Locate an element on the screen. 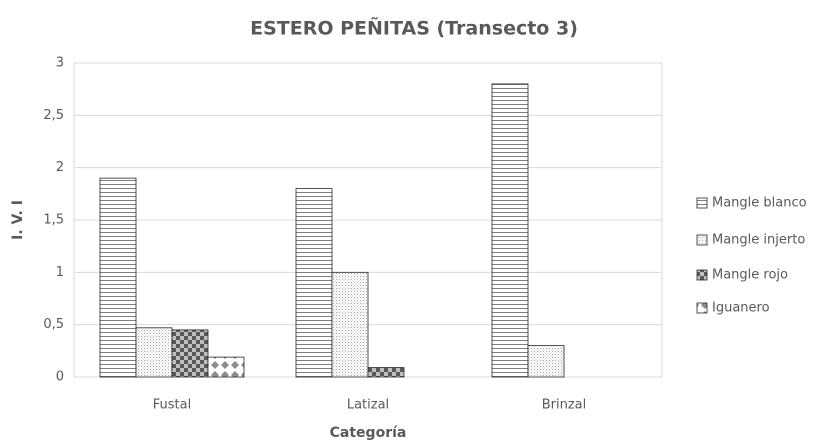  legend-label: Mangle rojo is located at coordinates (750, 275).